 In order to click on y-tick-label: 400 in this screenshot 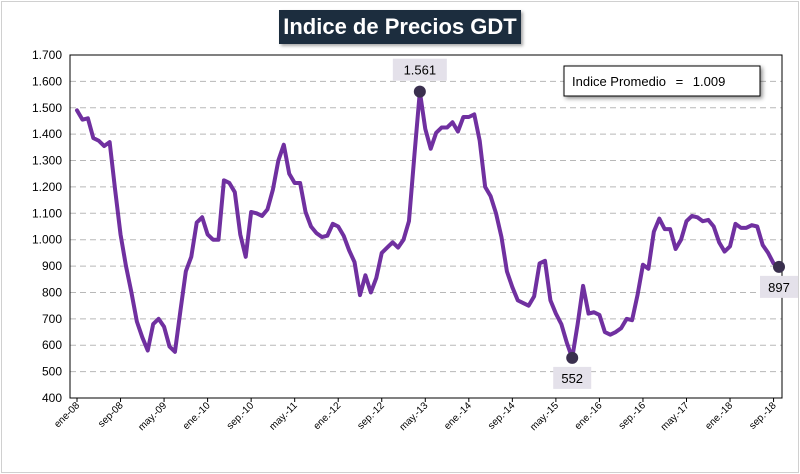, I will do `click(52, 398)`.